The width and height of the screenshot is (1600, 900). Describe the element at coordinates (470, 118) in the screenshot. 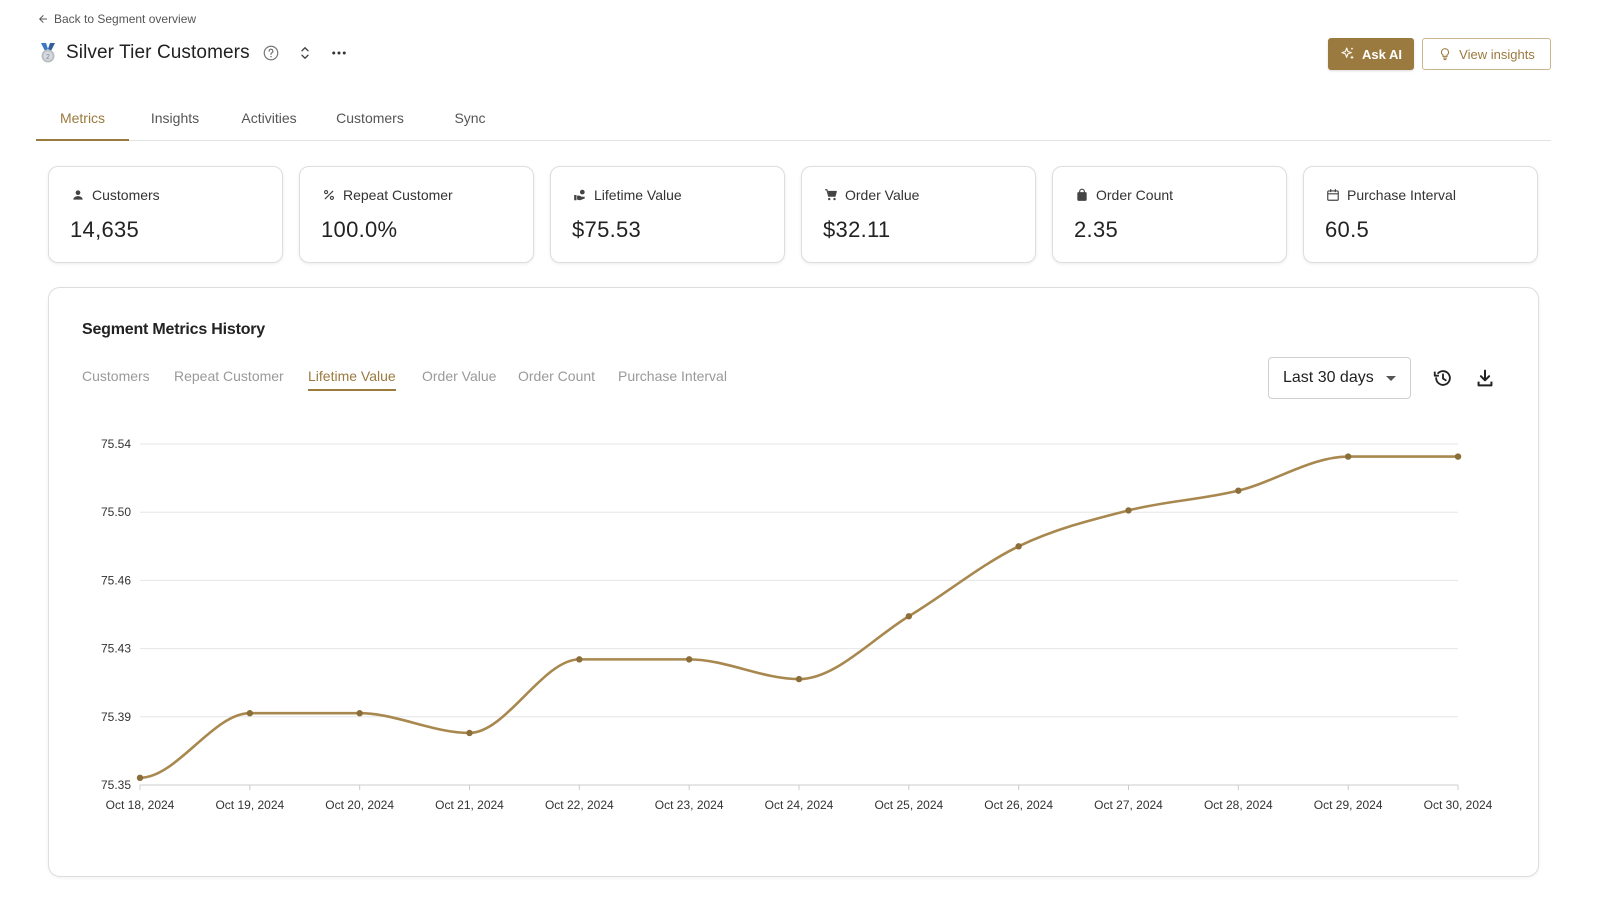

I see `tab-sync: Sync` at that location.